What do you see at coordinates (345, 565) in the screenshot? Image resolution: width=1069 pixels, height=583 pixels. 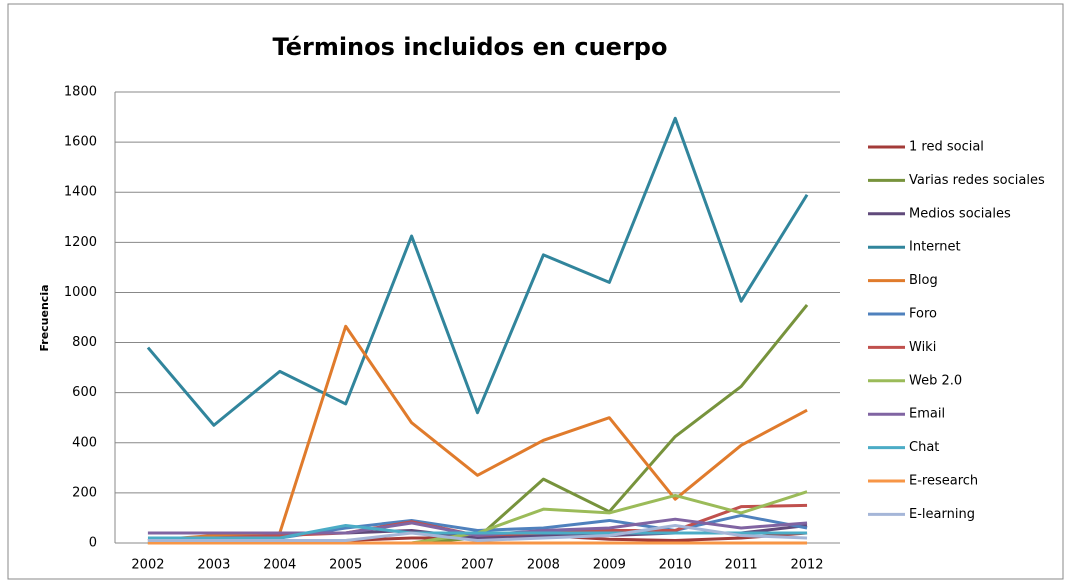 I see `x-tick-label: 2005` at bounding box center [345, 565].